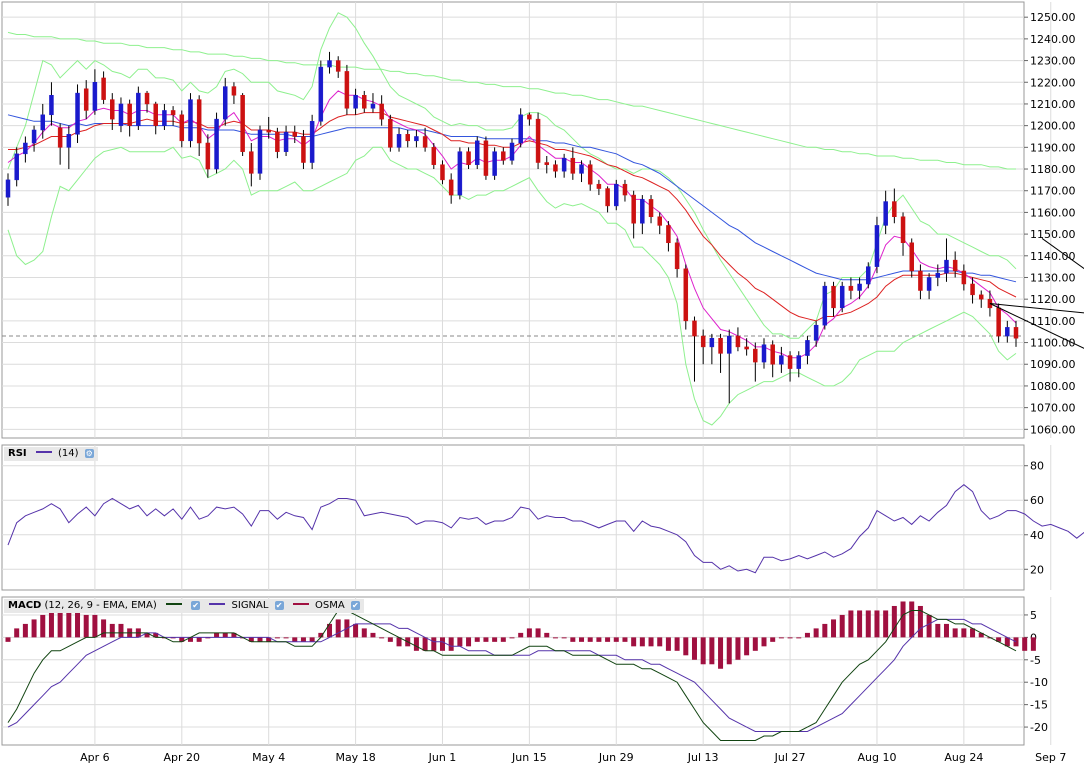  What do you see at coordinates (1033, 615) in the screenshot?
I see `macd-y-tick-label: 5` at bounding box center [1033, 615].